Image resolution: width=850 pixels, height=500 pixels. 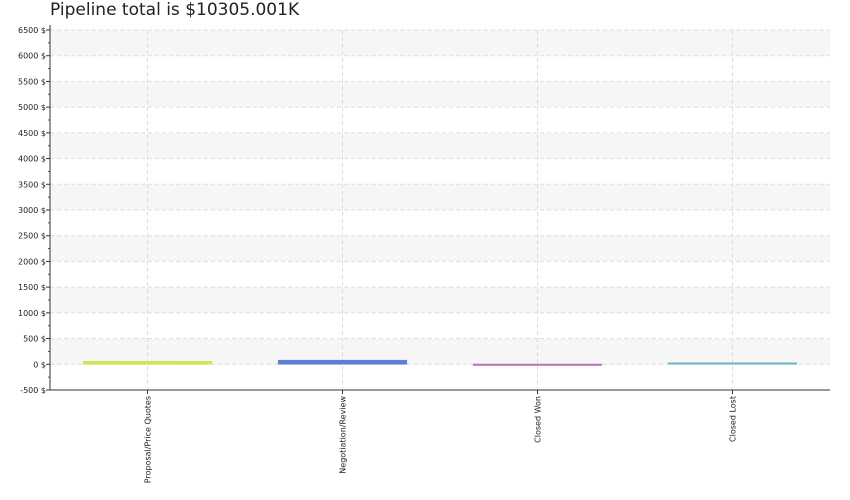 I want to click on y-tick-label: 6000 $, so click(x=32, y=56).